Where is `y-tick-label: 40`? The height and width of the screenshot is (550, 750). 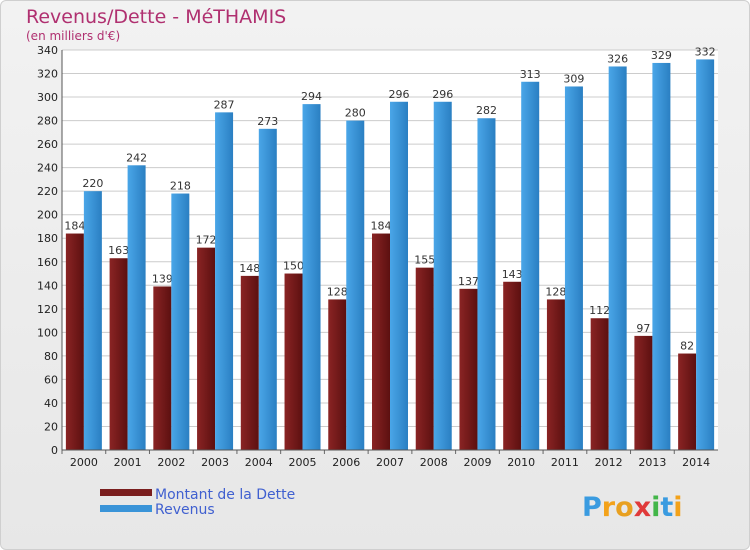 y-tick-label: 40 is located at coordinates (51, 403).